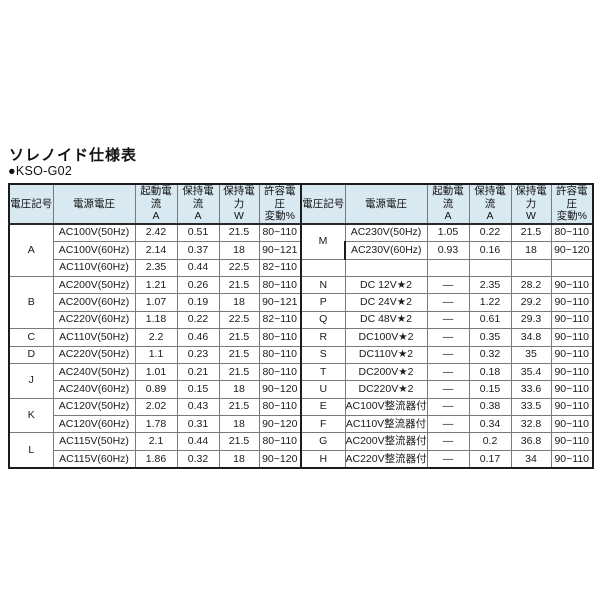 The width and height of the screenshot is (600, 600). Describe the element at coordinates (94, 267) in the screenshot. I see `supply-voltage-cell: AC110V(60Hz)` at that location.